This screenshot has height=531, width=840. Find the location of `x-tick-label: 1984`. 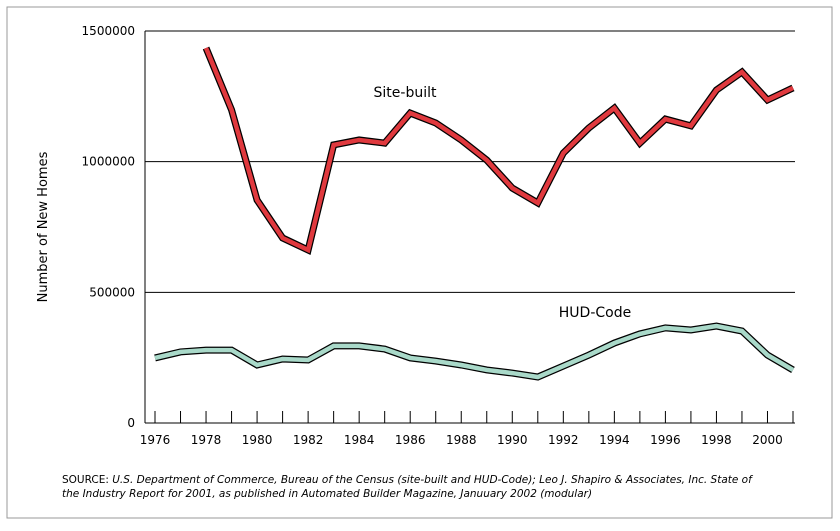

x-tick-label: 1984 is located at coordinates (359, 440).